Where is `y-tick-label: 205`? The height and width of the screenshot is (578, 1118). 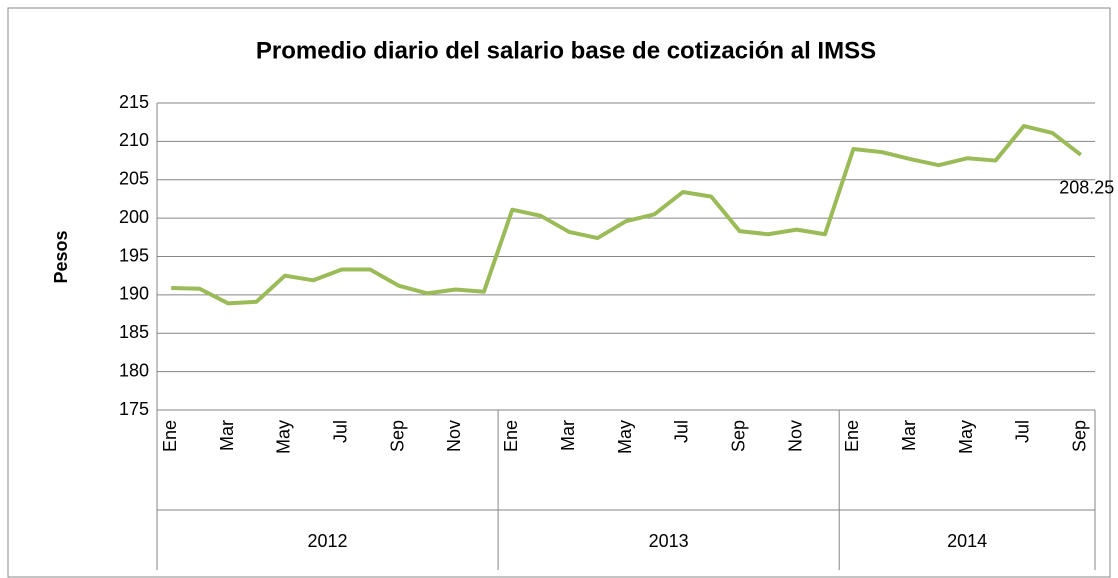
y-tick-label: 205 is located at coordinates (134, 179).